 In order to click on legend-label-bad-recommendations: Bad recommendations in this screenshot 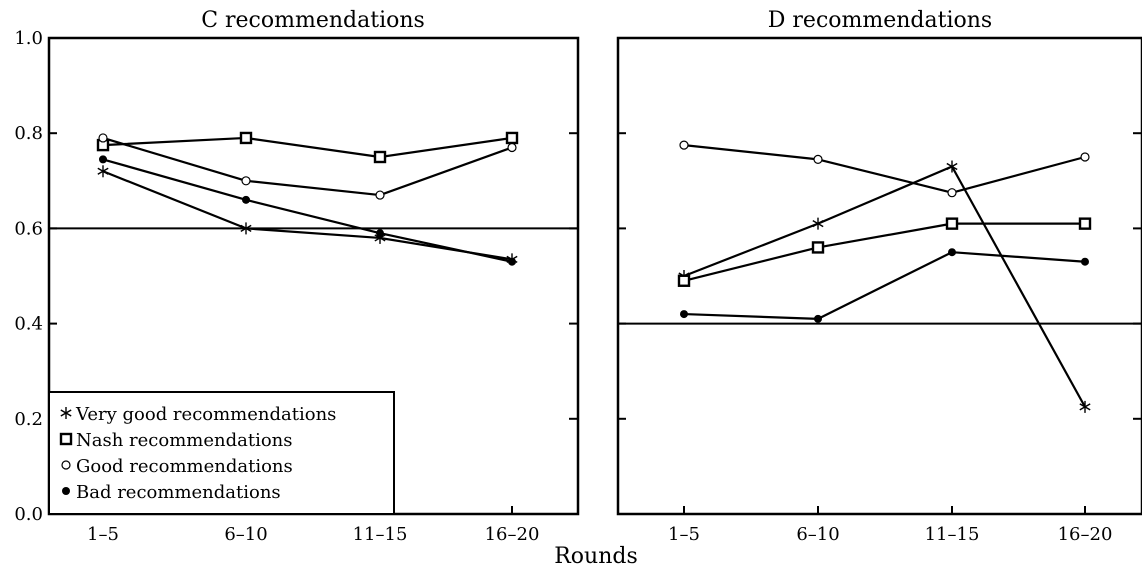, I will do `click(178, 492)`.